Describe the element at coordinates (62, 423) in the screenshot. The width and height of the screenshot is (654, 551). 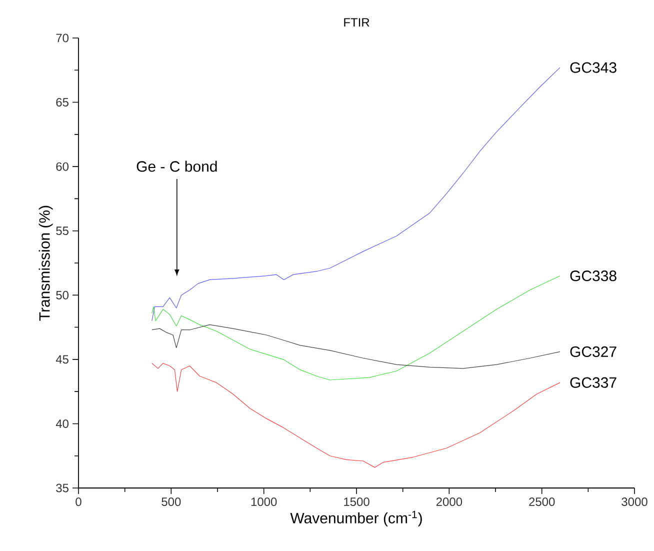
I see `y-tick-label: 40` at that location.